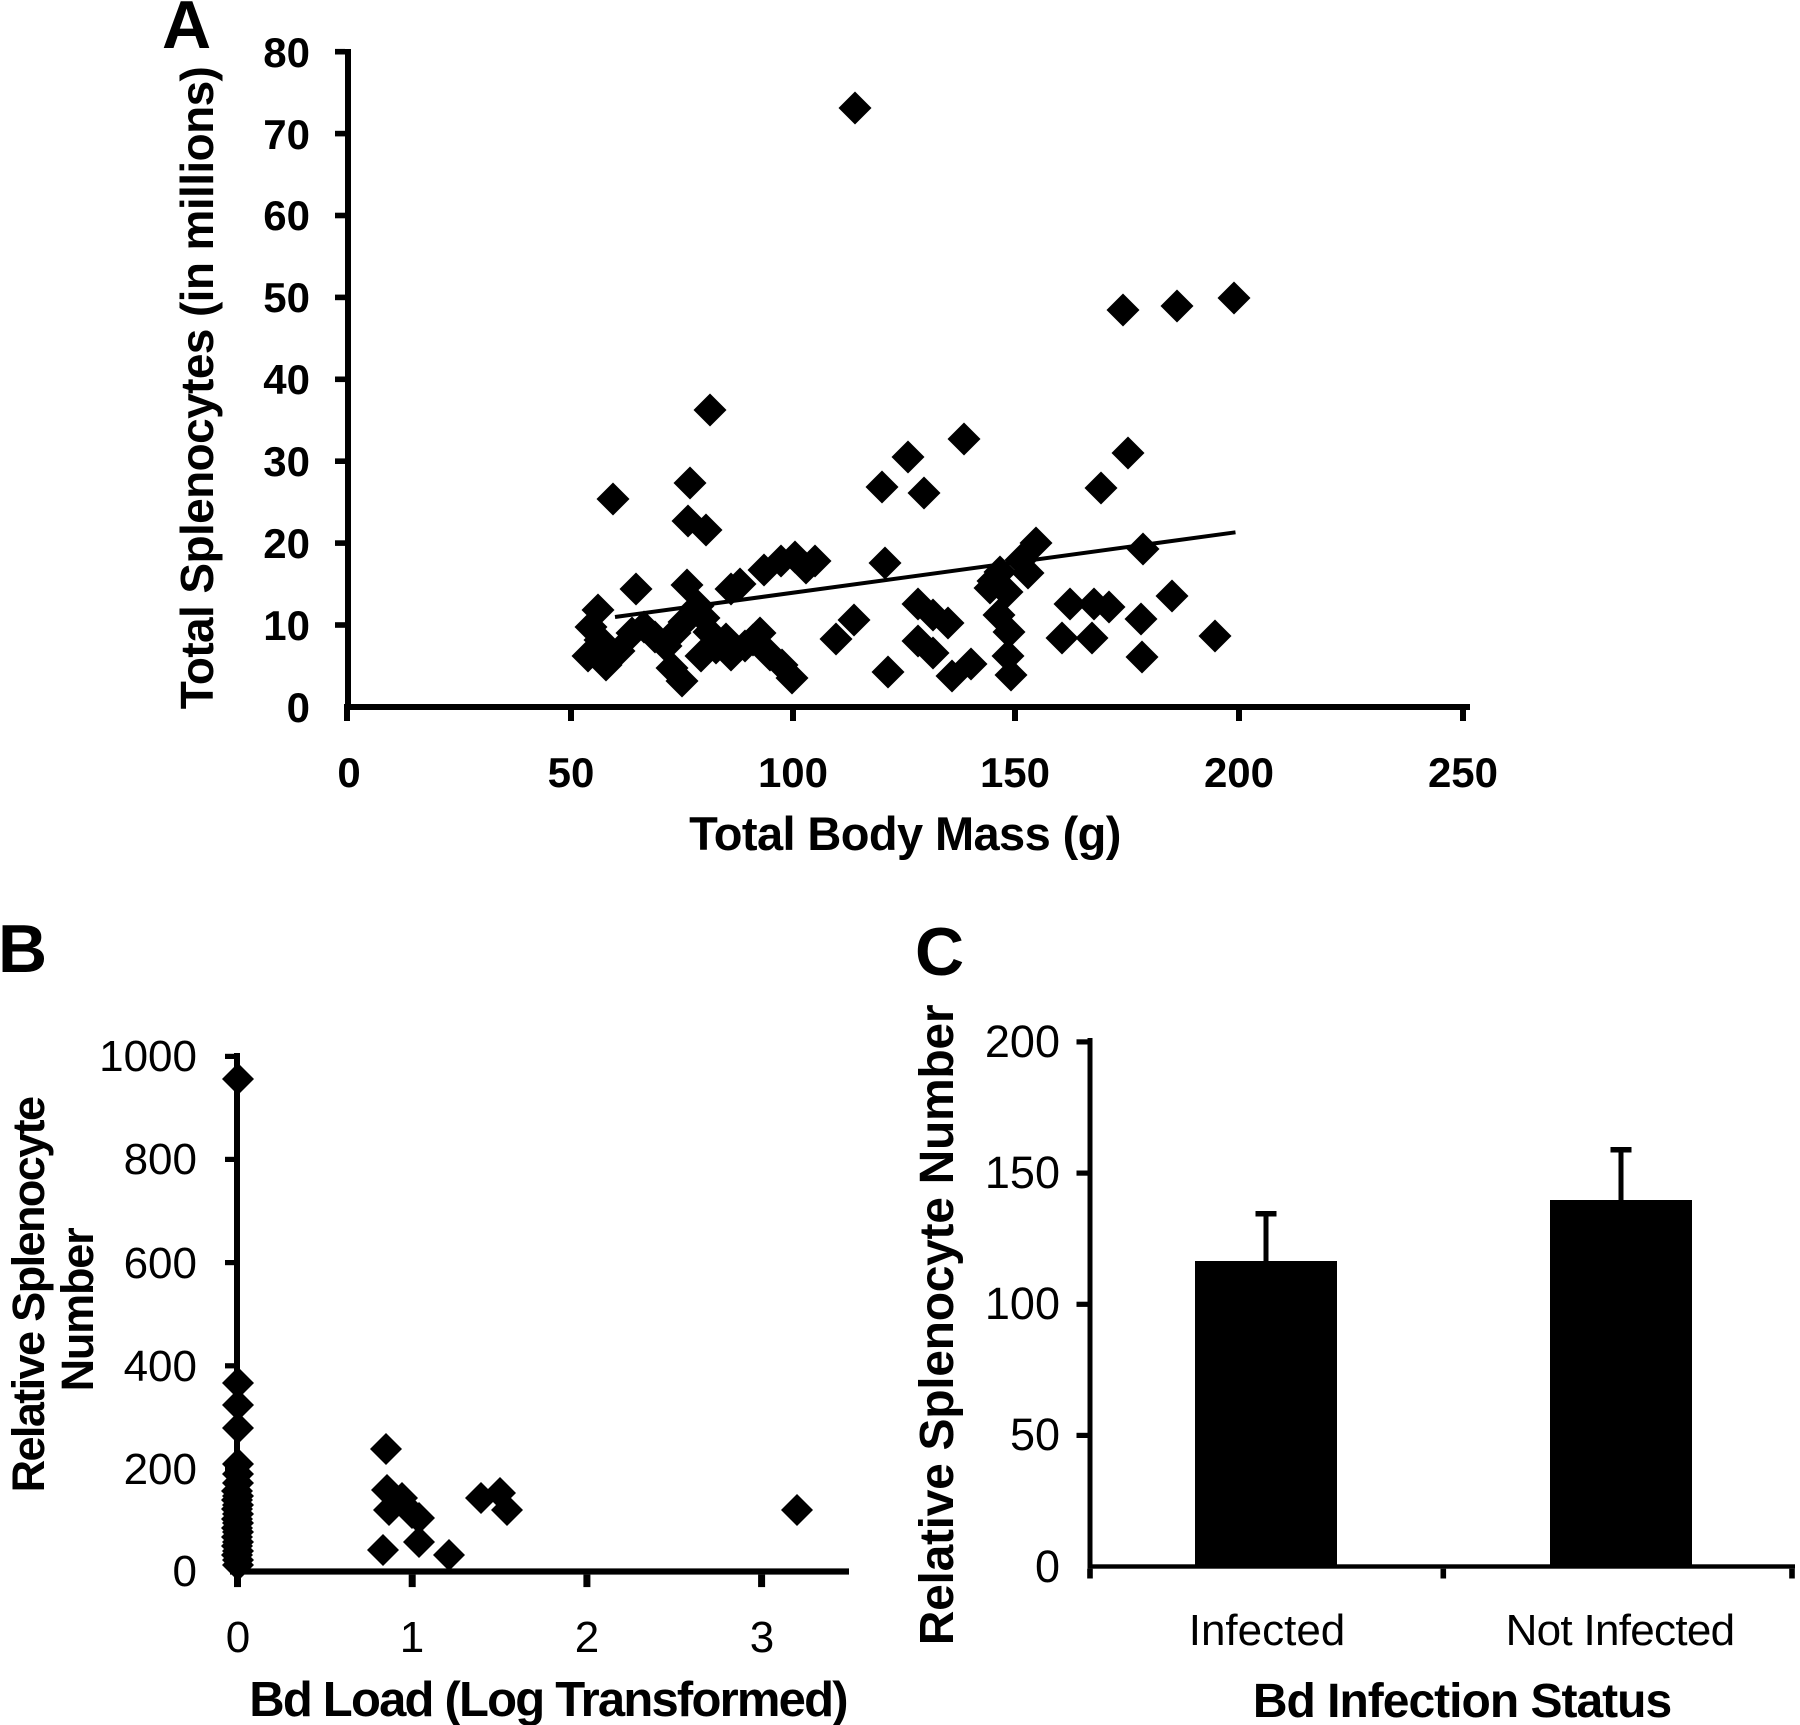 The image size is (1800, 1725). I want to click on svg-text: Relative Splenocyte, so click(28, 1294).